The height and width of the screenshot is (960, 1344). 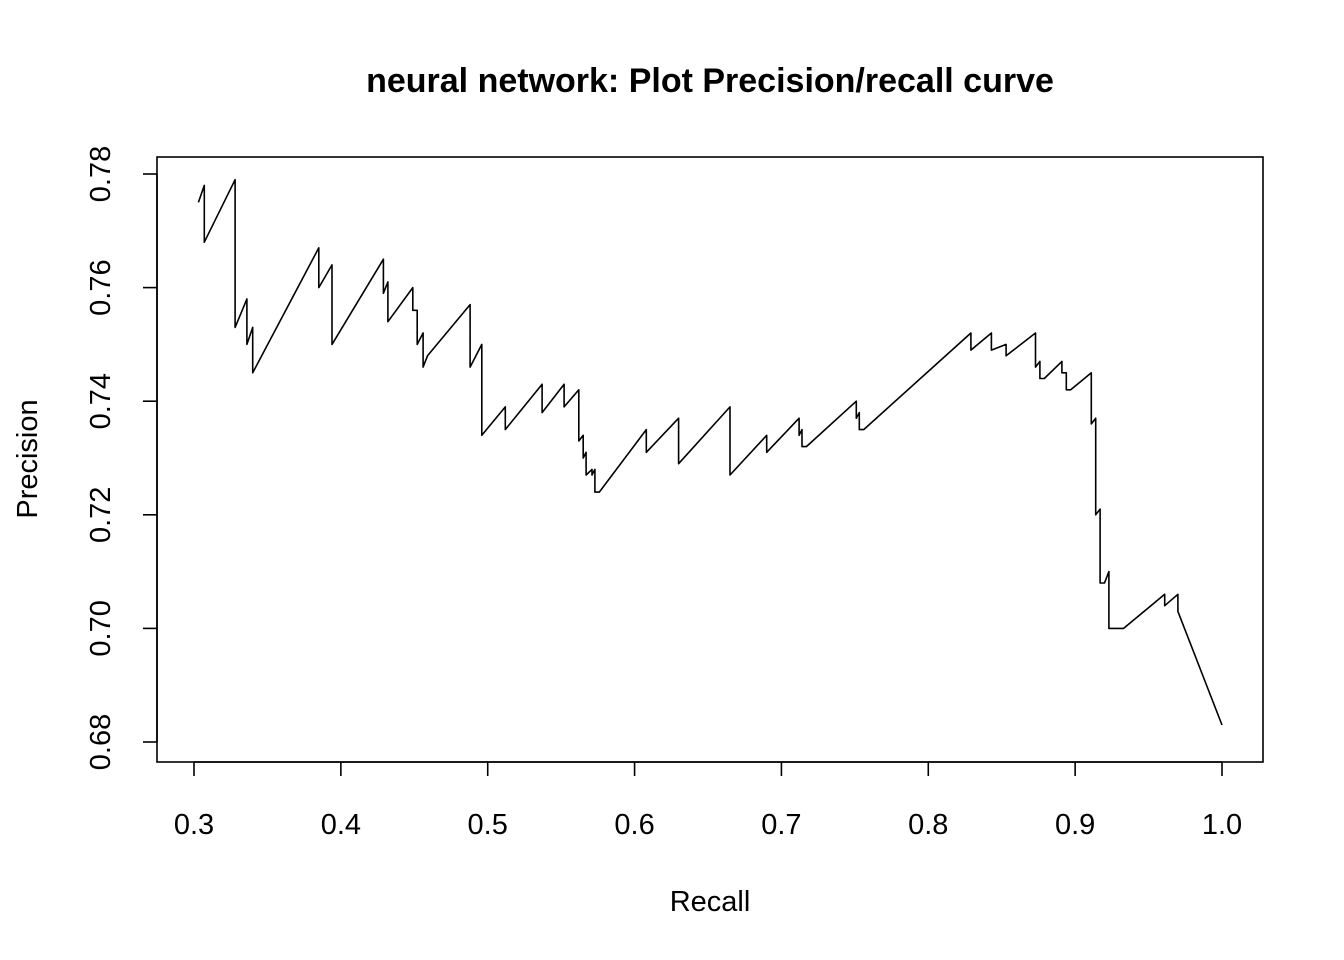 What do you see at coordinates (28, 458) in the screenshot?
I see `y-axis-label: Precision` at bounding box center [28, 458].